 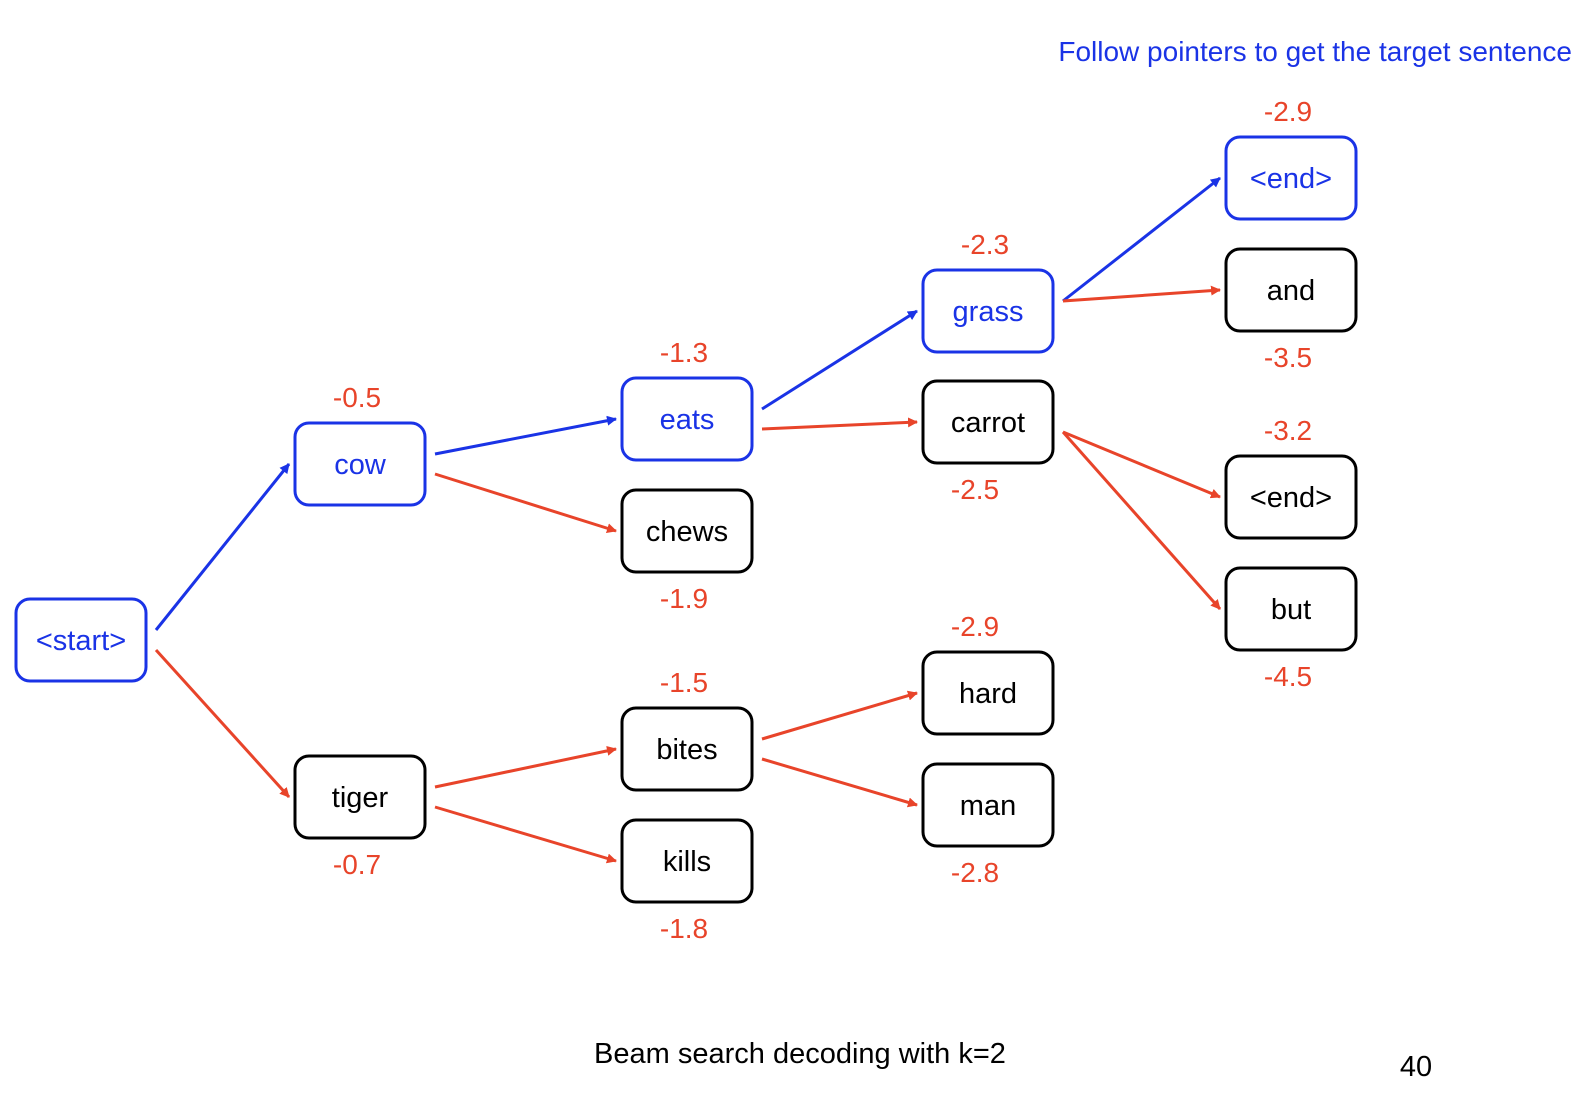 I want to click on node-bites: bites -1.5, so click(x=687, y=729).